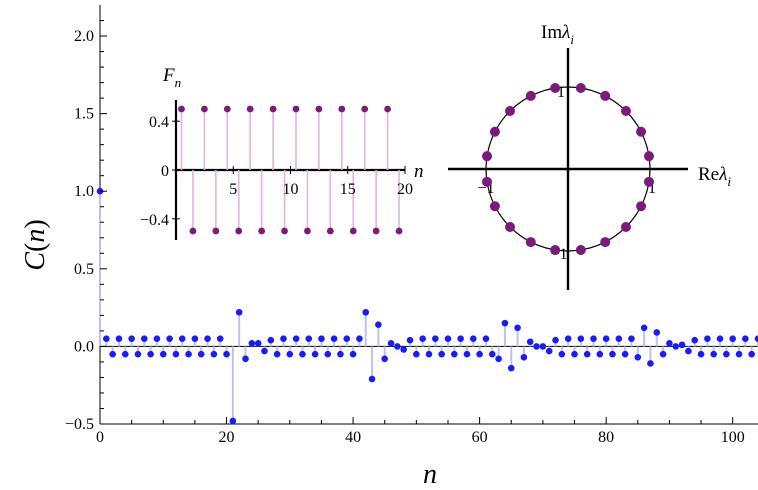 The width and height of the screenshot is (758, 490). What do you see at coordinates (165, 171) in the screenshot?
I see `inset-fn-y-tick-label: 0` at bounding box center [165, 171].